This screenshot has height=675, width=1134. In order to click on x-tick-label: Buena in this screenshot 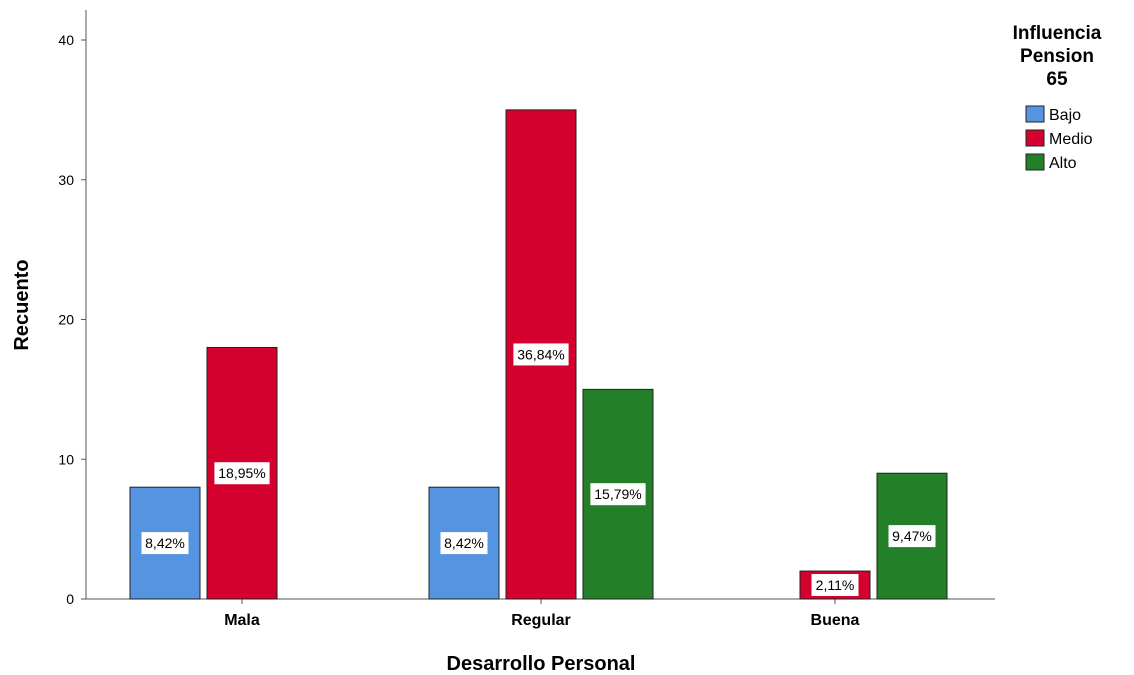, I will do `click(835, 620)`.